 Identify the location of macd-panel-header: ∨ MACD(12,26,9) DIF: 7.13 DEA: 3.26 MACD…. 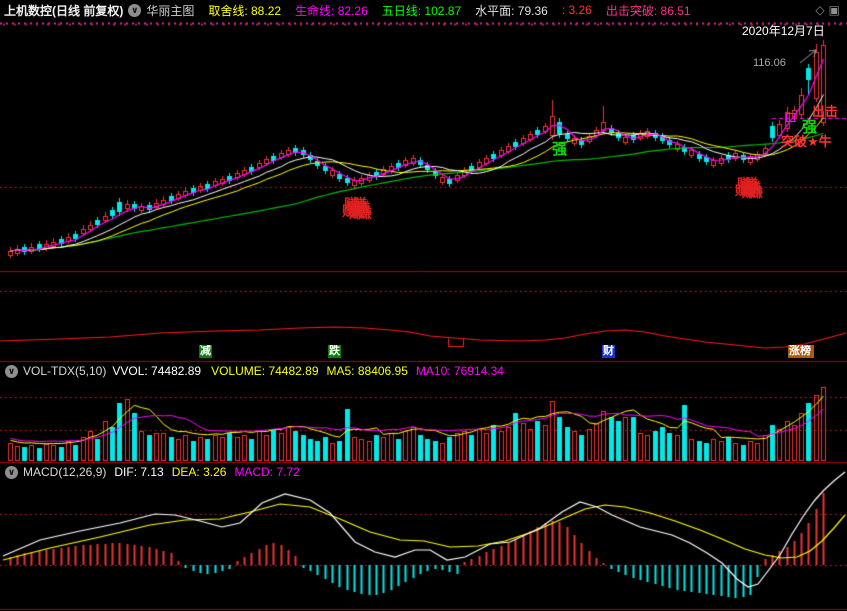
(423, 472).